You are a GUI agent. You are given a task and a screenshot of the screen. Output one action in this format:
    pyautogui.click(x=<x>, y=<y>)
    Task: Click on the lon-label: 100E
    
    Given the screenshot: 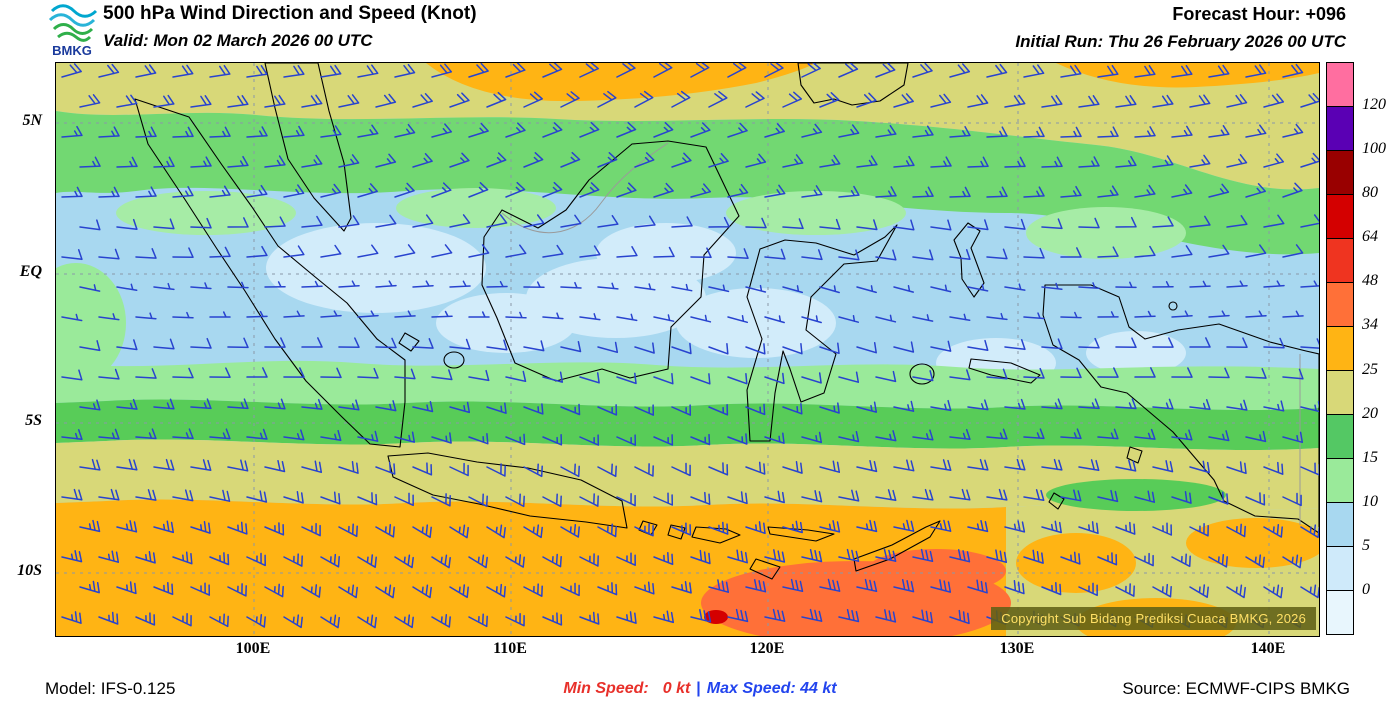 What is the action you would take?
    pyautogui.click(x=253, y=648)
    